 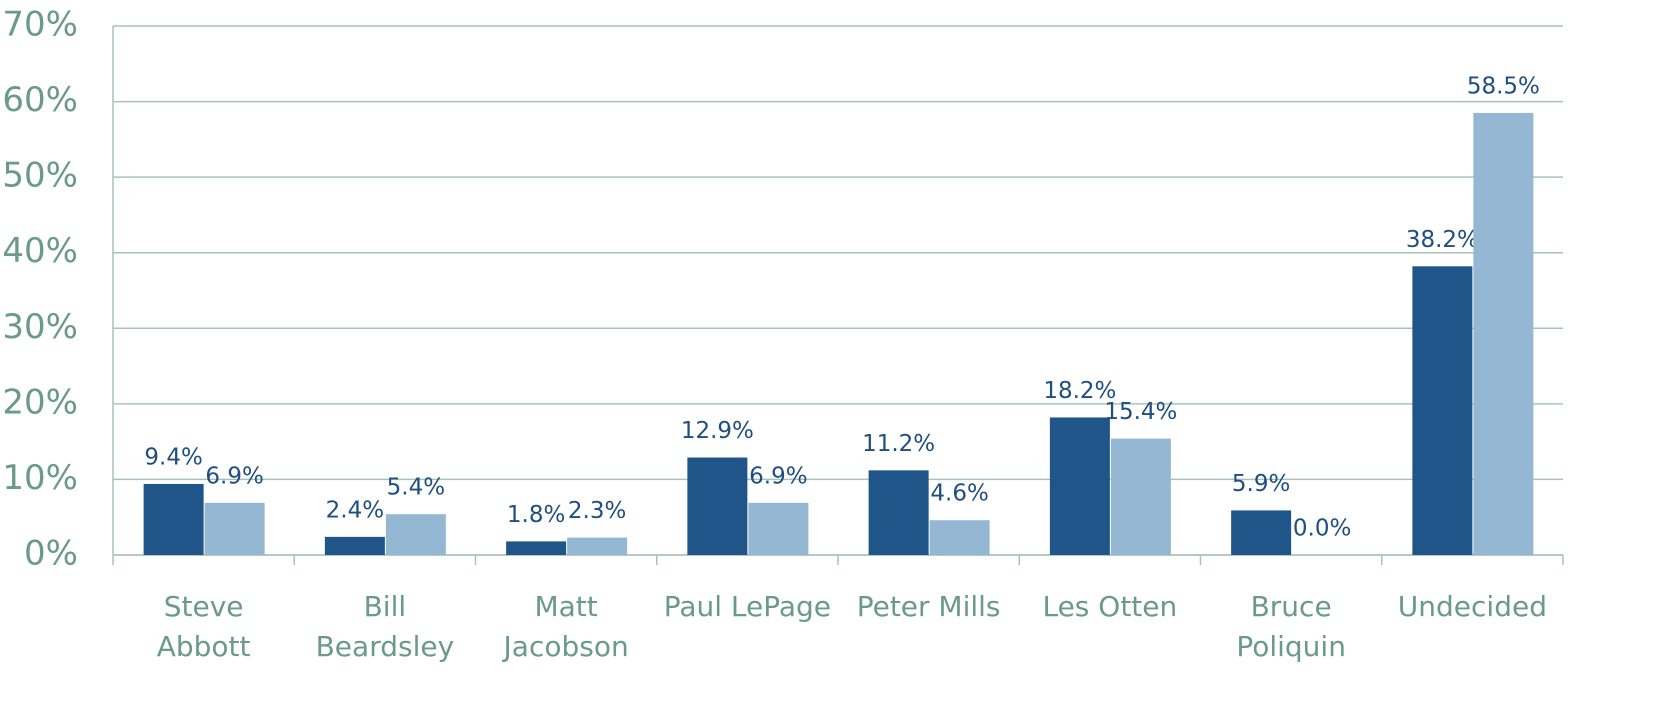 I want to click on value-label: 9.4%, so click(x=173, y=457).